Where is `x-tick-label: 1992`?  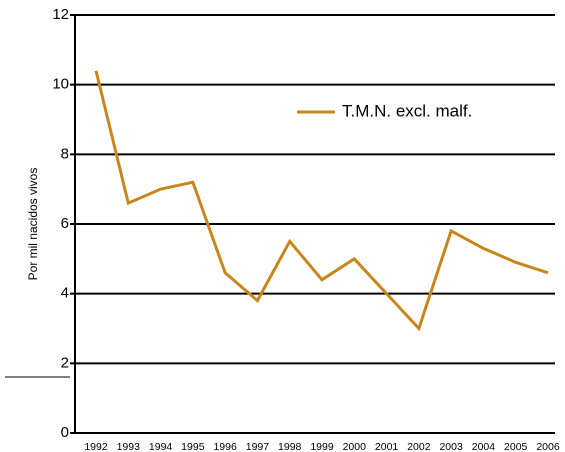
x-tick-label: 1992 is located at coordinates (96, 446).